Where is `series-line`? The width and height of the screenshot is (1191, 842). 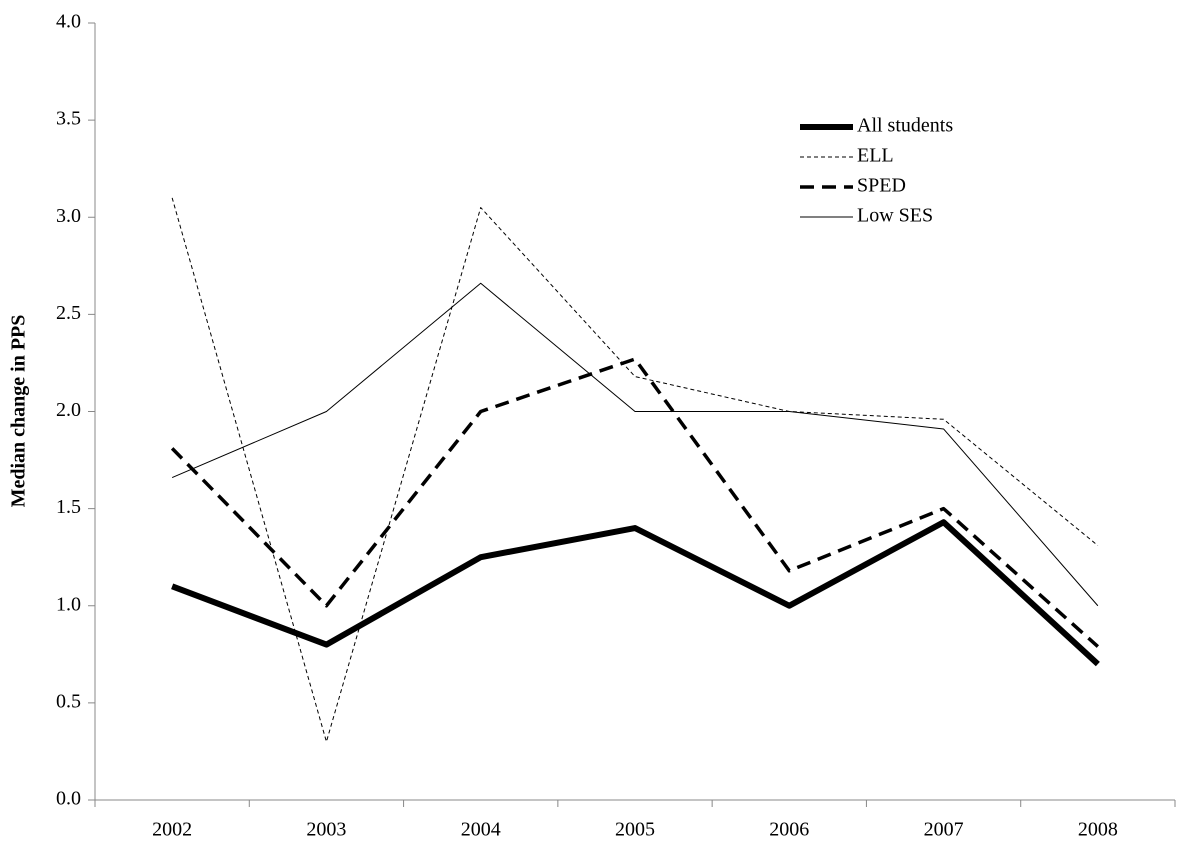 series-line is located at coordinates (635, 593).